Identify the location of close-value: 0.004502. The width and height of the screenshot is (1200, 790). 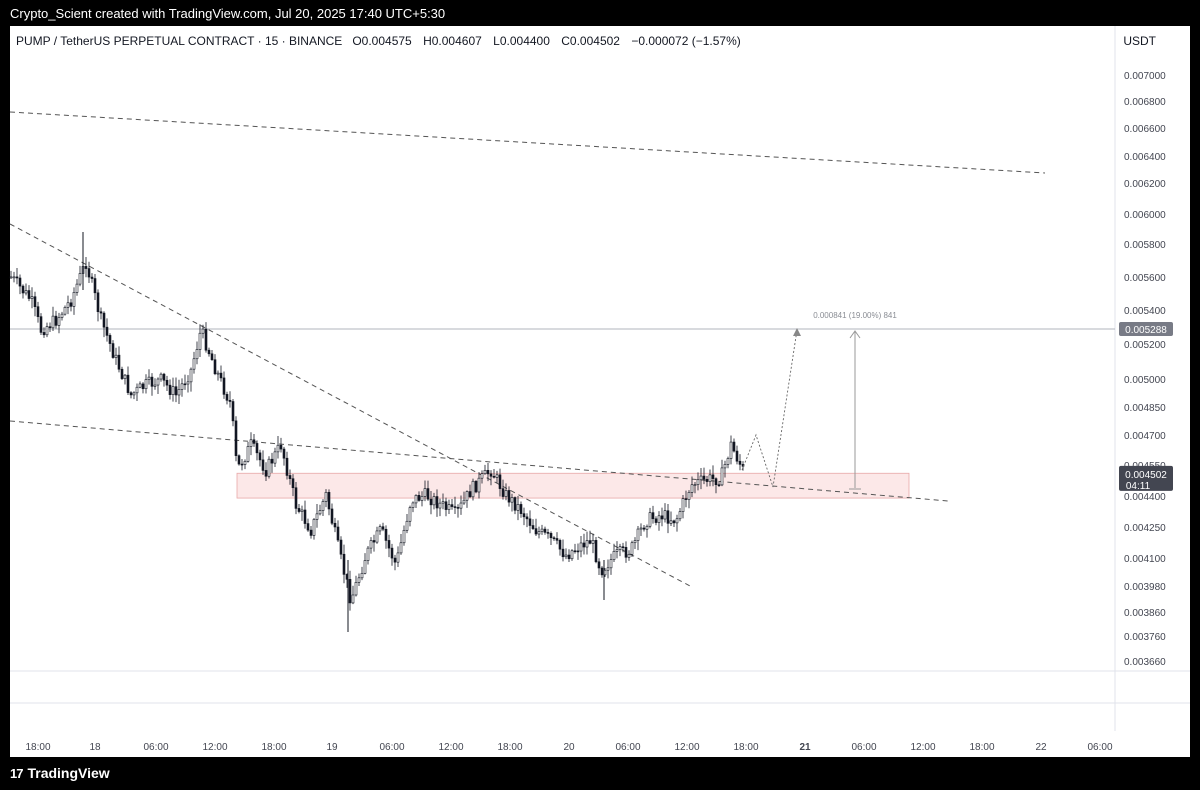
(594, 41).